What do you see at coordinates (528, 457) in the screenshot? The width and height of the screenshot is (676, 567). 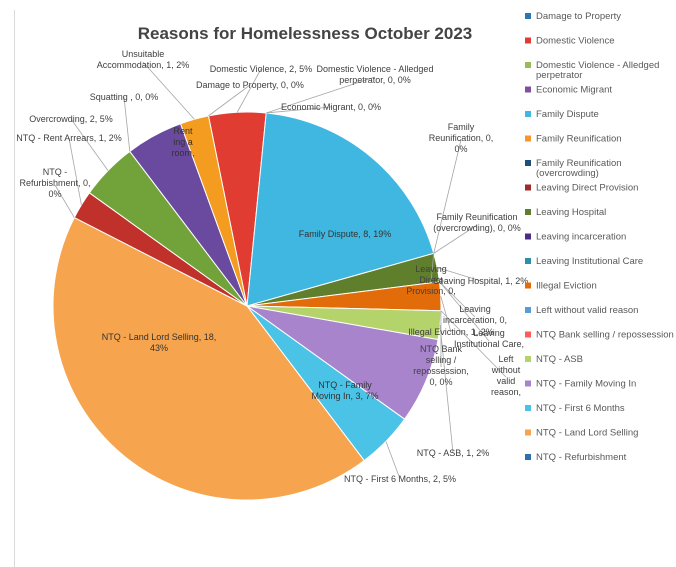 I see `legend-swatch-ntq-refurbishment` at bounding box center [528, 457].